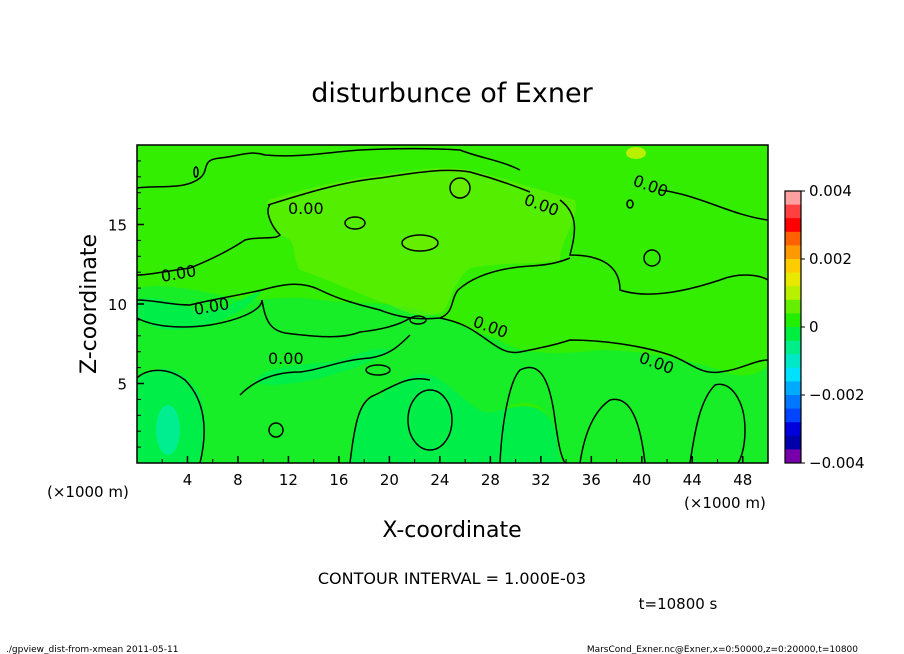  What do you see at coordinates (742, 480) in the screenshot?
I see `x-tick-label: 48` at bounding box center [742, 480].